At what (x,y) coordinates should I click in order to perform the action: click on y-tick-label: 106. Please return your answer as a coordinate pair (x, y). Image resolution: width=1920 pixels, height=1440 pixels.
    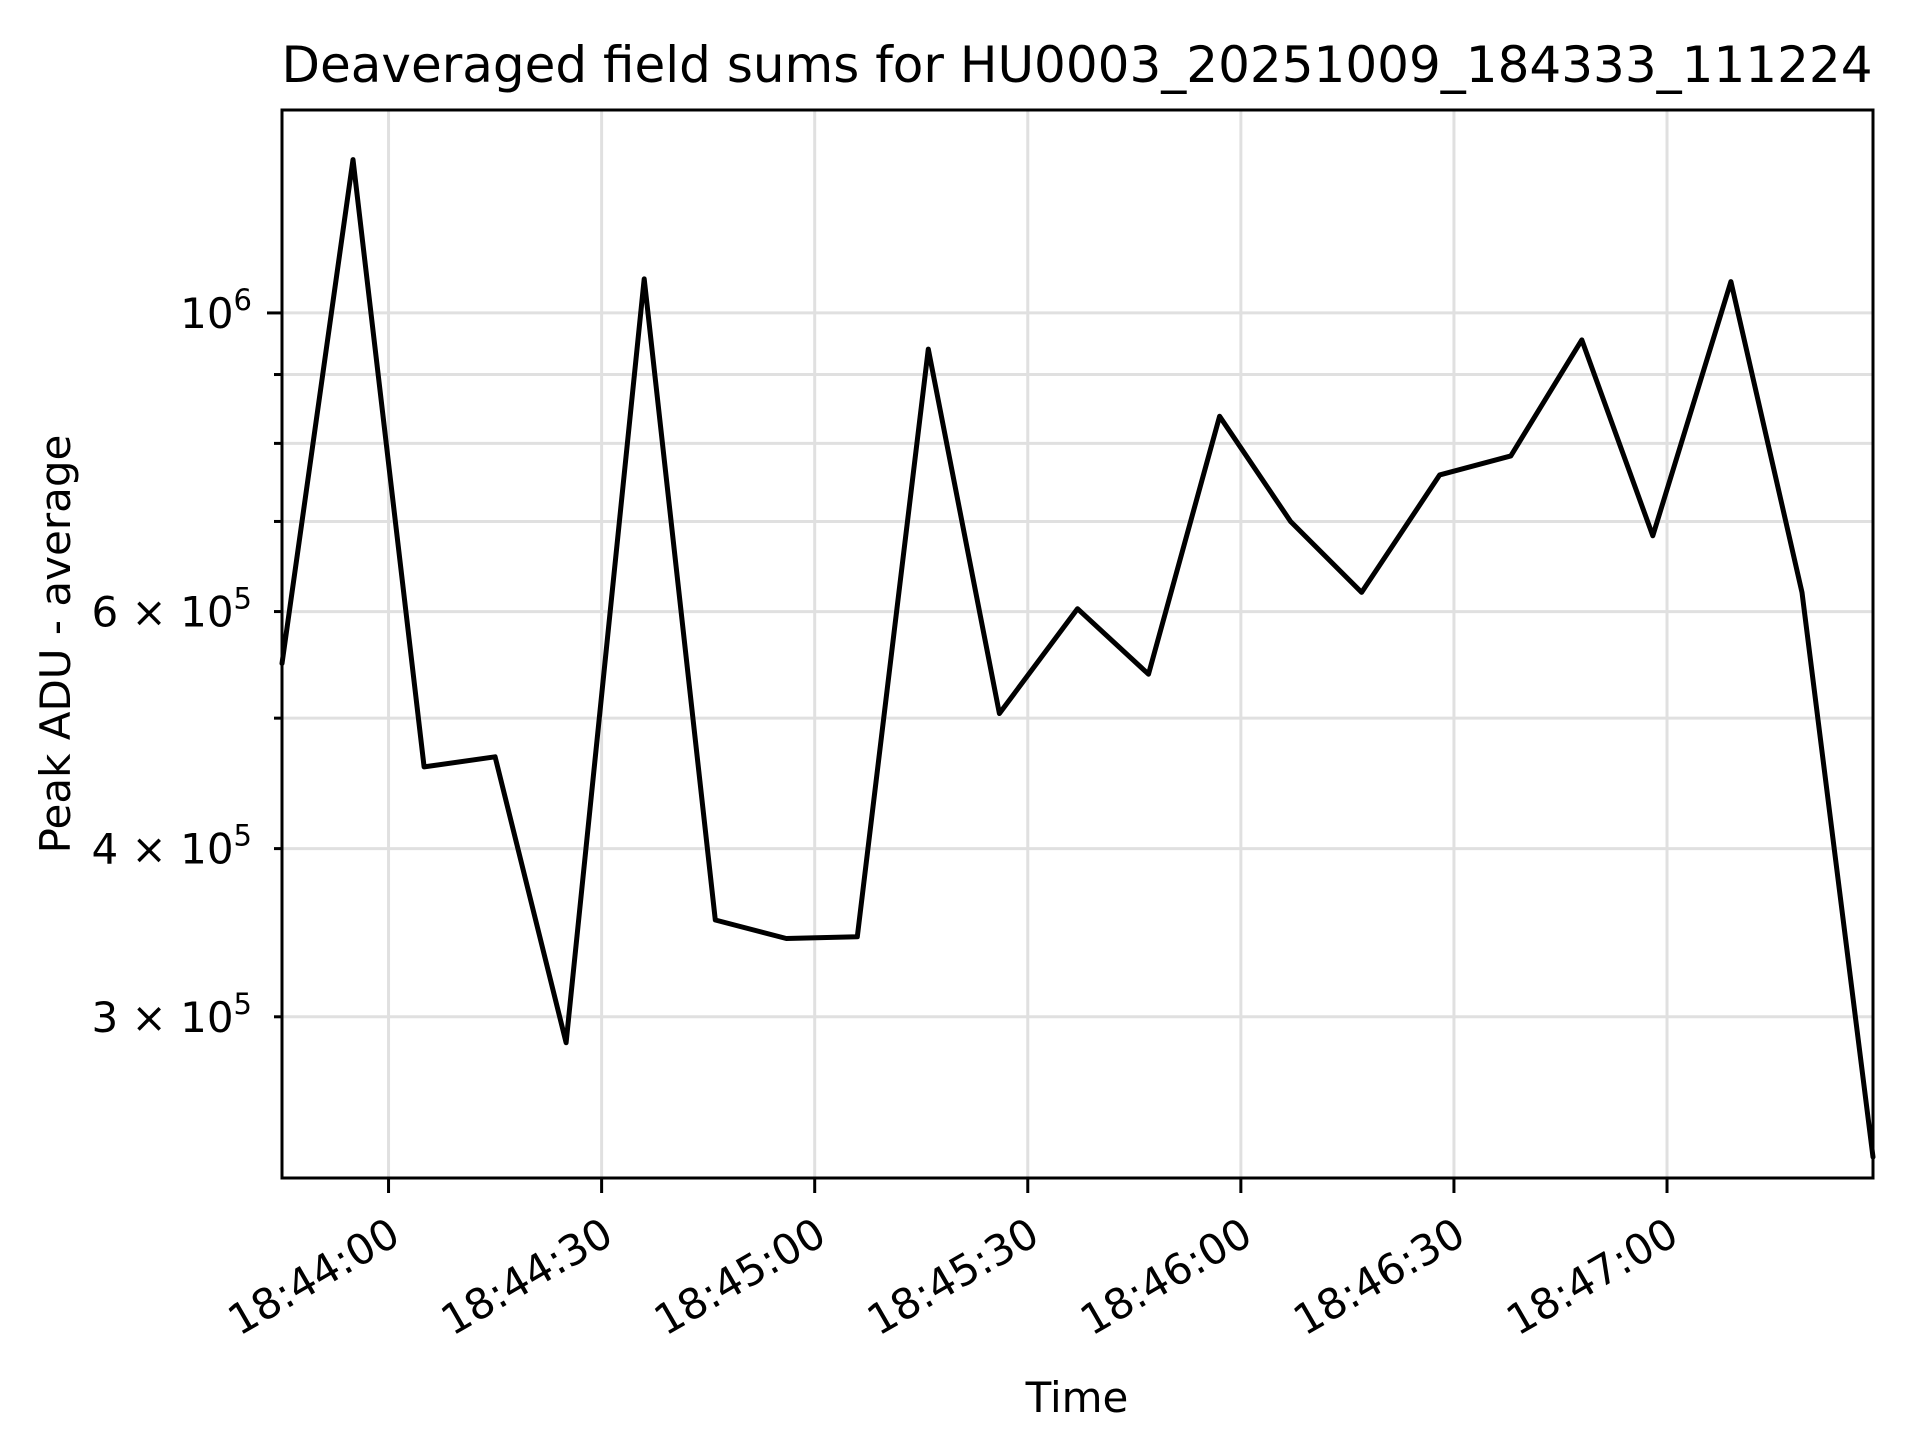
    Looking at the image, I should click on (216, 310).